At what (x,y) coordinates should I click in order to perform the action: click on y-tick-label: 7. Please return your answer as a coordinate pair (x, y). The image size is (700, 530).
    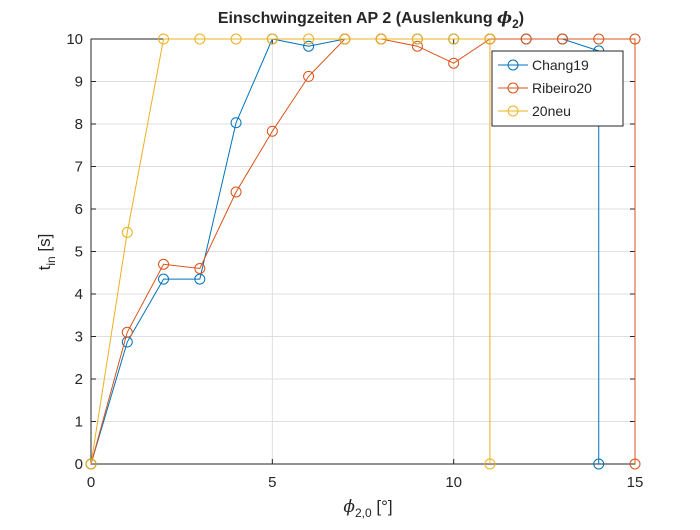
    Looking at the image, I should click on (79, 167).